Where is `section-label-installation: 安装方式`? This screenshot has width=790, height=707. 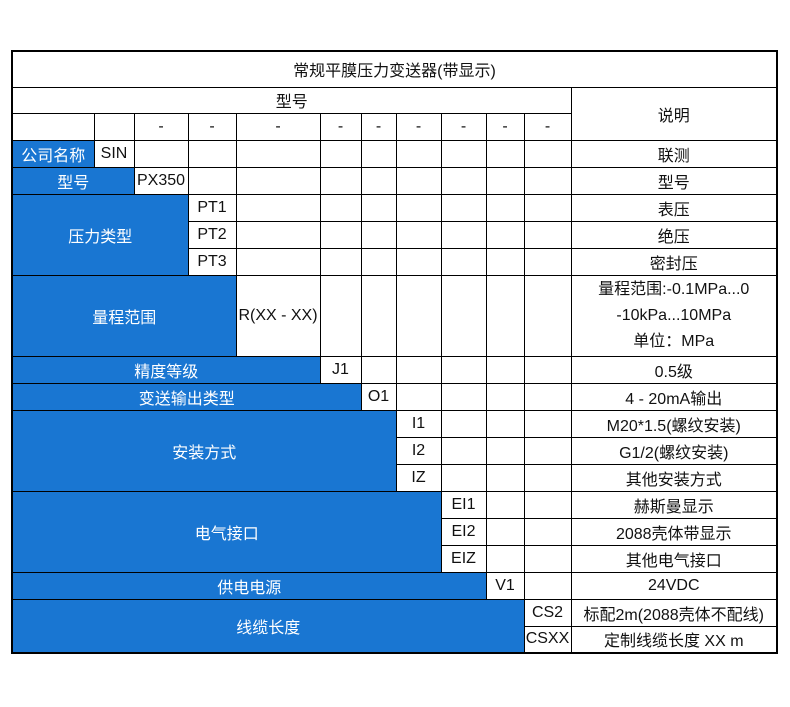
section-label-installation: 安装方式 is located at coordinates (204, 450).